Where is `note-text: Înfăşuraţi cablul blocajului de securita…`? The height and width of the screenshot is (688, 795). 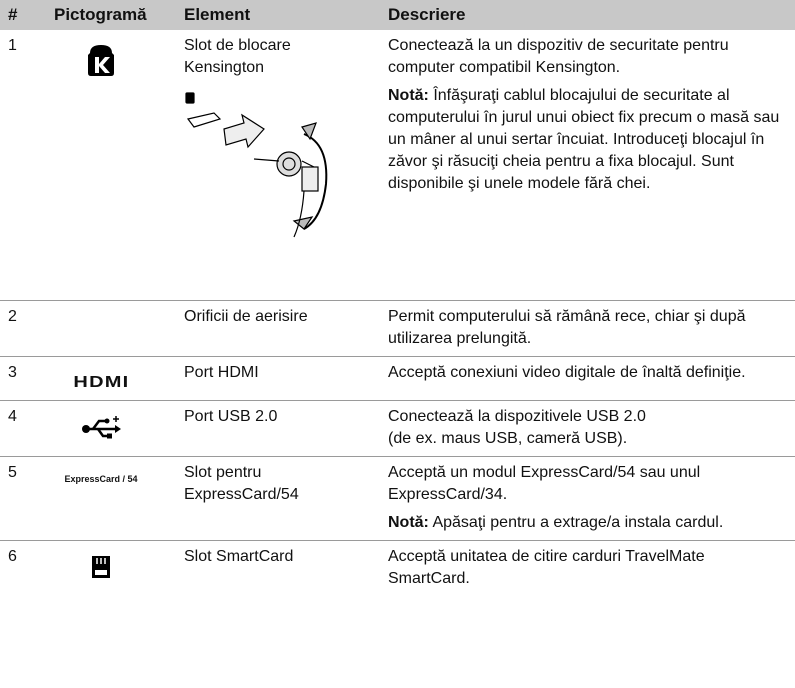 note-text: Înfăşuraţi cablul blocajului de securita… is located at coordinates (584, 139).